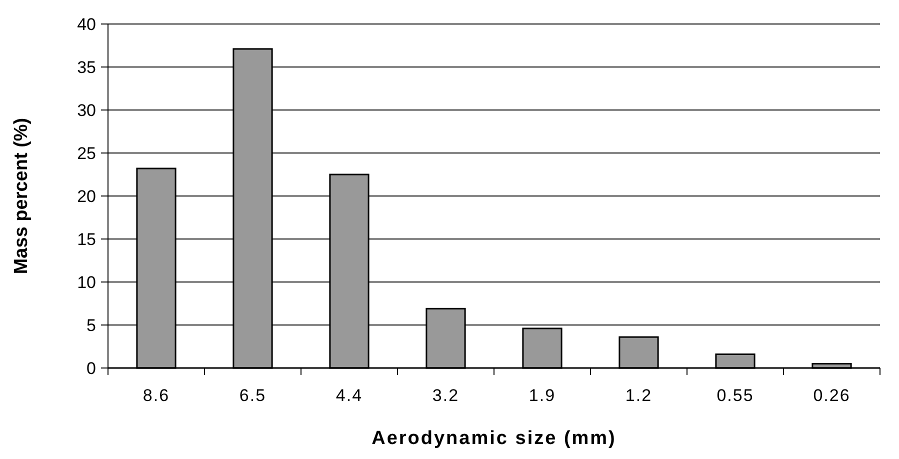 The height and width of the screenshot is (459, 899). What do you see at coordinates (86, 67) in the screenshot?
I see `y-tick-label: 35` at bounding box center [86, 67].